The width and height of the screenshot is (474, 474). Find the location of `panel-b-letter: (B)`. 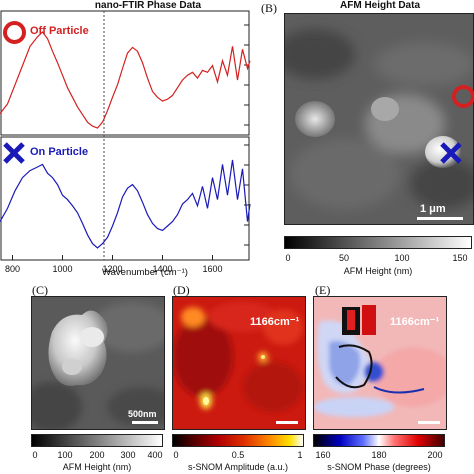

panel-b-letter: (B) is located at coordinates (269, 8).